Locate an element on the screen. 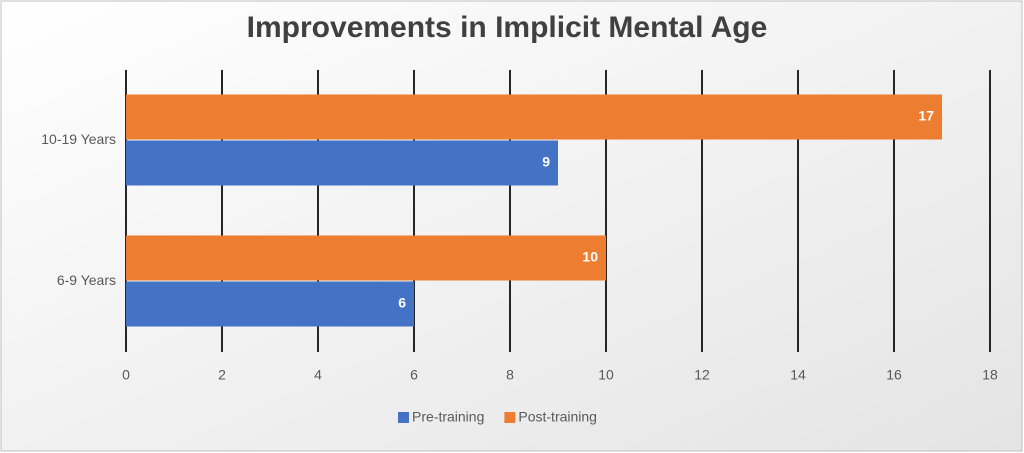 Image resolution: width=1024 pixels, height=453 pixels. x-tick-label: 0 is located at coordinates (126, 375).